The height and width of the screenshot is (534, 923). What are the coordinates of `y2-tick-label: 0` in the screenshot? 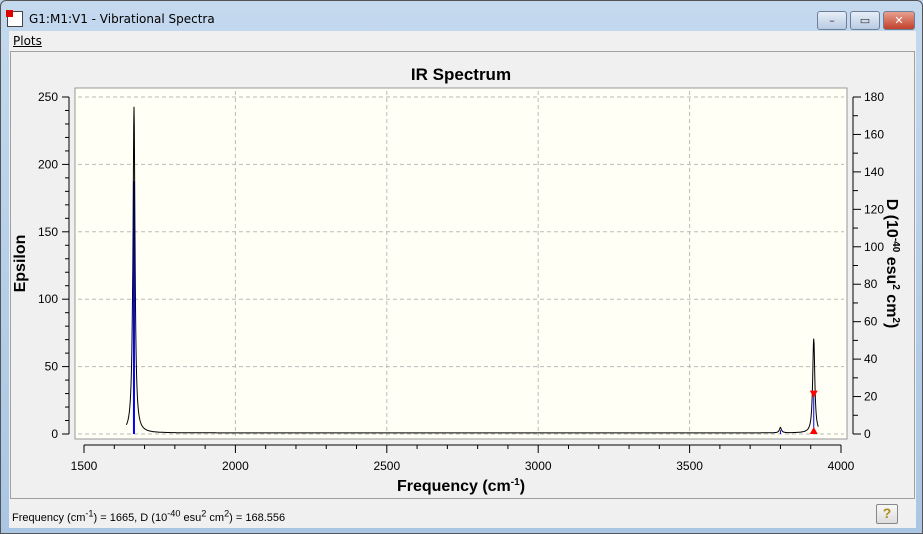 It's located at (867, 434).